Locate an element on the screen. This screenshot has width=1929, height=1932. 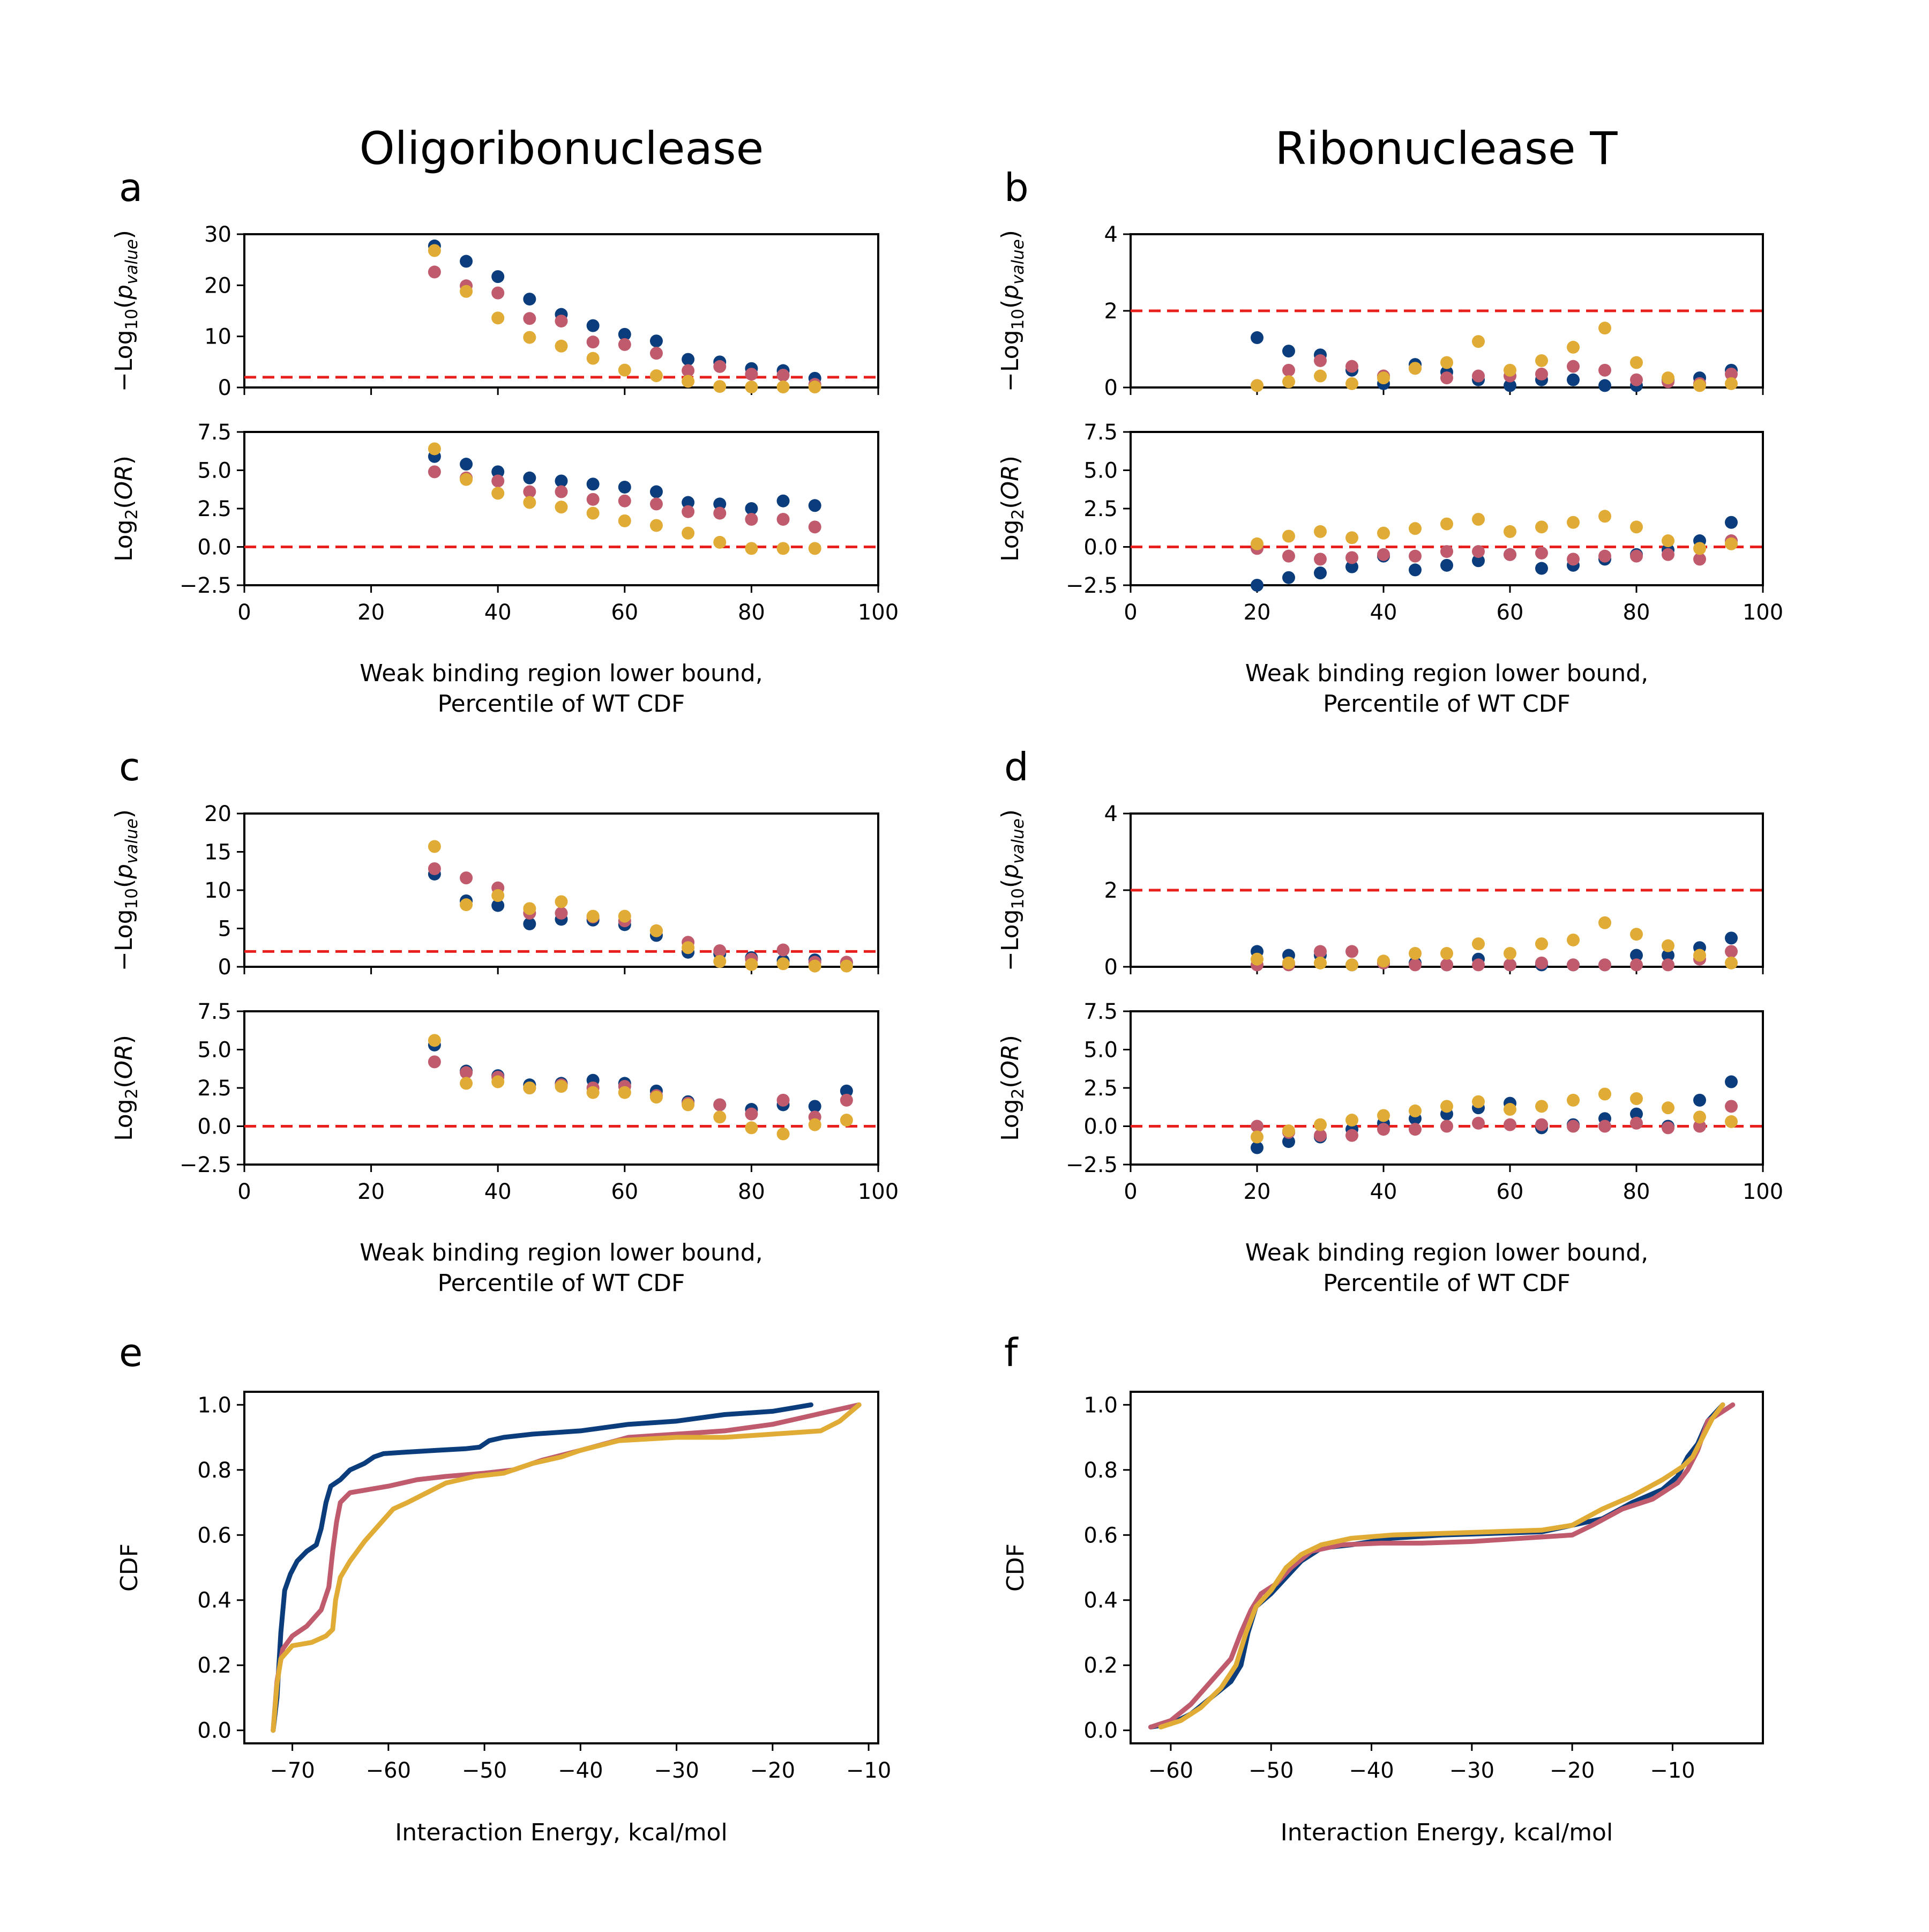
c-oddsratio-x-tick-label: 40 is located at coordinates (498, 1192).